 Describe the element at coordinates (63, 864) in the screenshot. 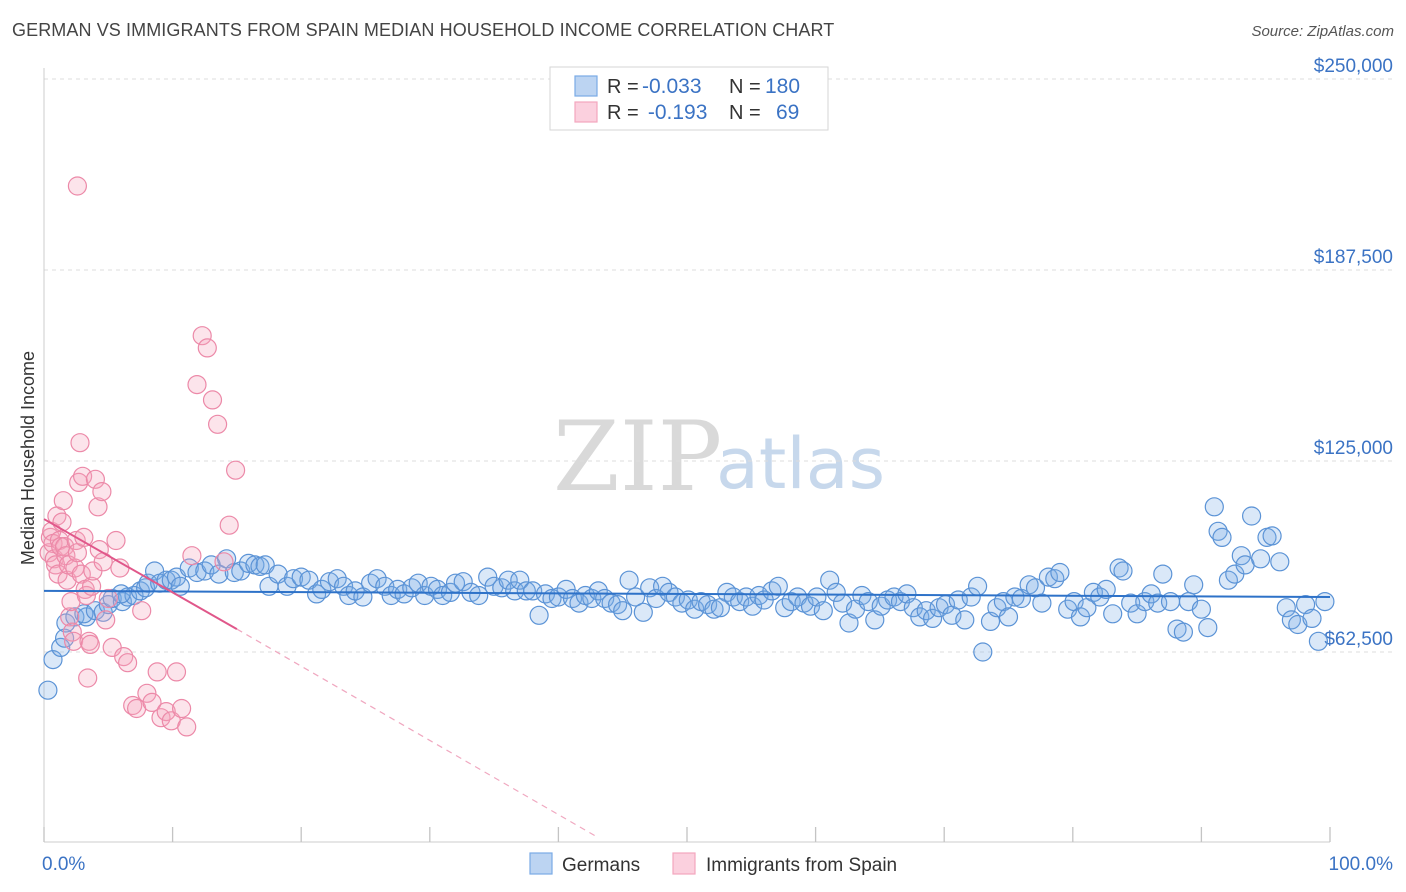

I see `x-tick-label: 0.0%` at that location.